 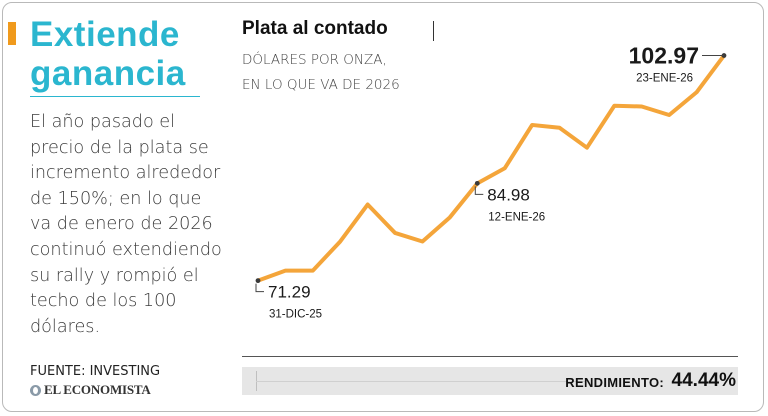 I want to click on chart-title: Plata al contado, so click(x=315, y=28).